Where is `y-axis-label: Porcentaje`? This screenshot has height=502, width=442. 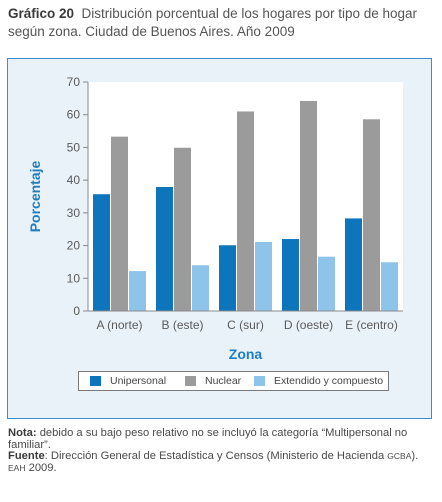 y-axis-label: Porcentaje is located at coordinates (35, 196).